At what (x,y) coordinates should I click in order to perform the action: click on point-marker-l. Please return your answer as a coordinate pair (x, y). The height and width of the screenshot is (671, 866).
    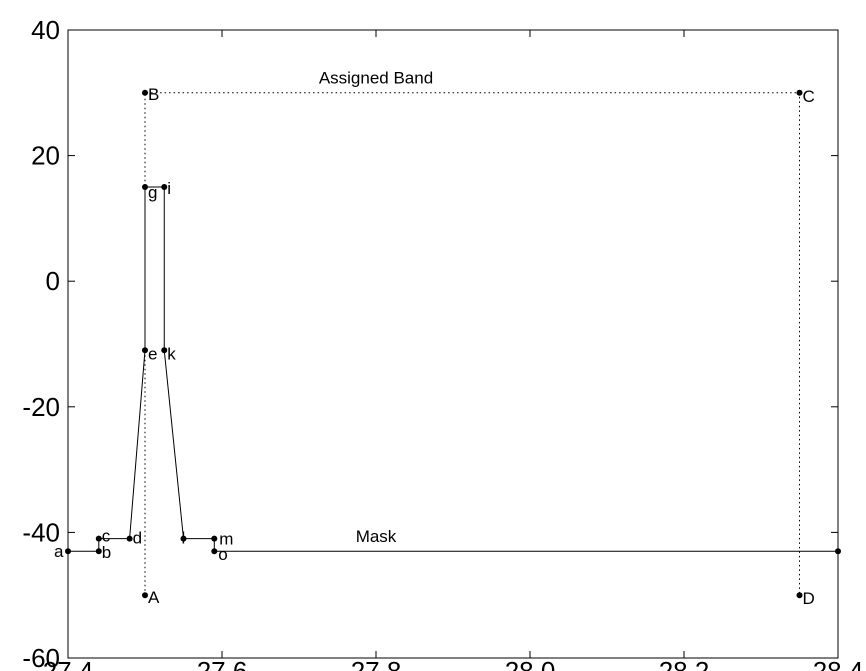
    Looking at the image, I should click on (183, 538).